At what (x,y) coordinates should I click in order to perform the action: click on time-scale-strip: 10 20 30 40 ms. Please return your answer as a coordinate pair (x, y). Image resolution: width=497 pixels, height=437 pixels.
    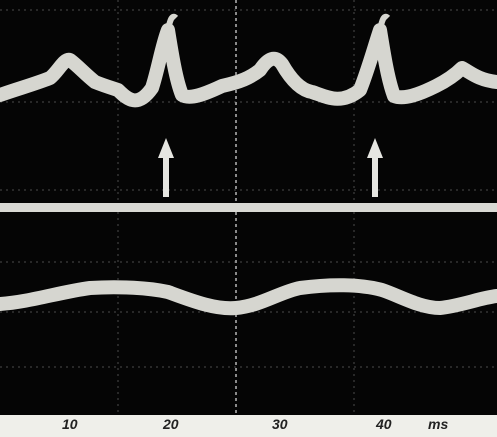
    Looking at the image, I should click on (248, 426).